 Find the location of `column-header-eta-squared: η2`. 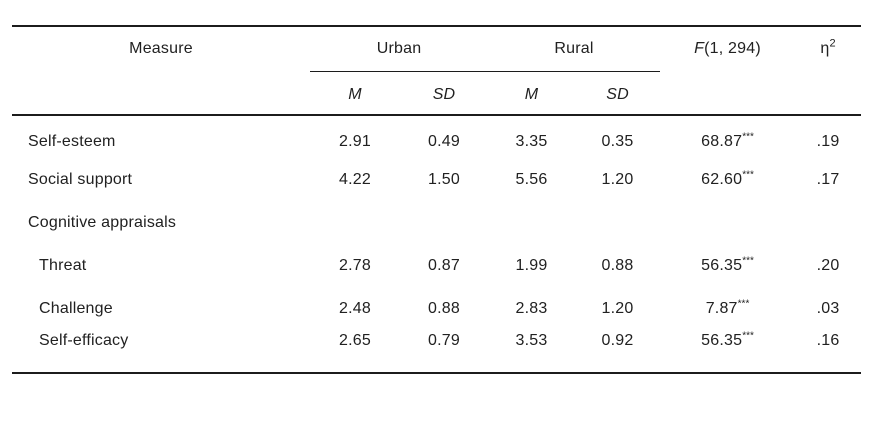

column-header-eta-squared: η2 is located at coordinates (828, 71).